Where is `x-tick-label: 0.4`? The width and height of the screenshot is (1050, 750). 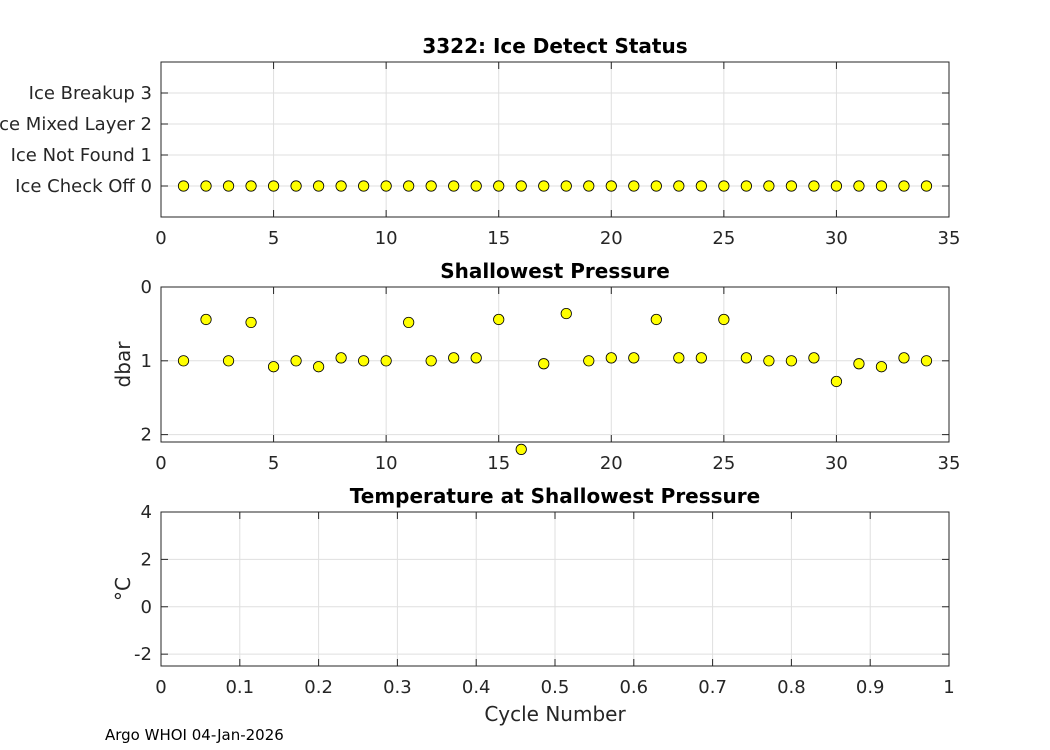
x-tick-label: 0.4 is located at coordinates (476, 687).